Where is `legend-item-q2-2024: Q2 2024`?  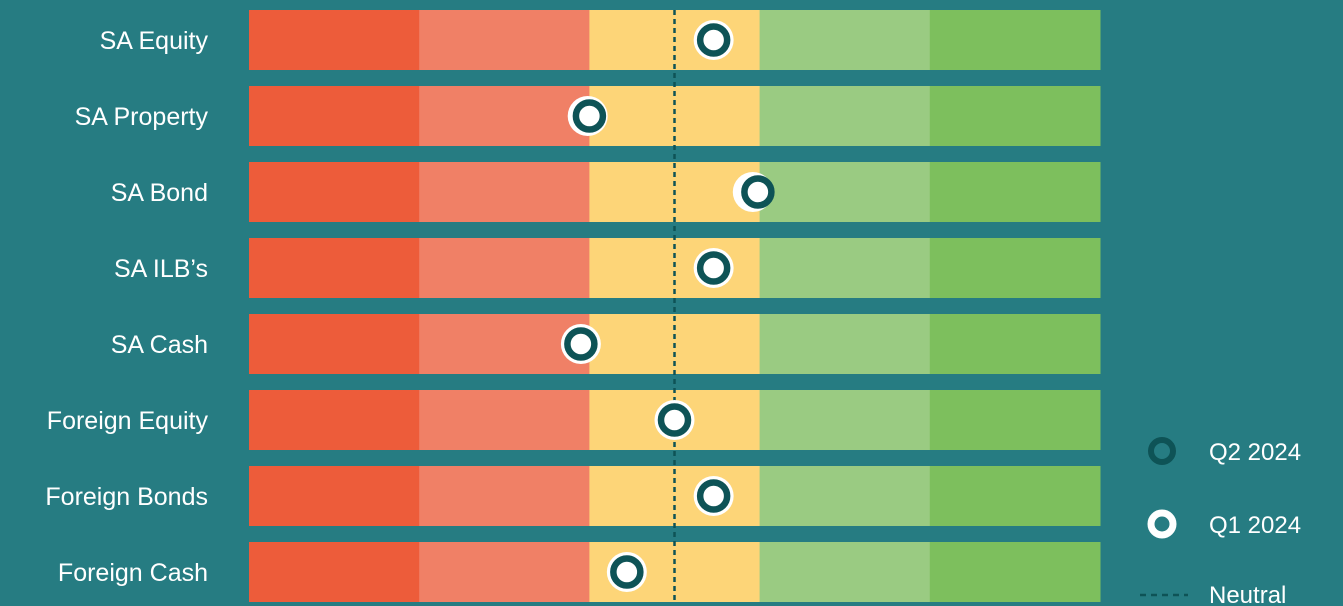
legend-item-q2-2024: Q2 2024 is located at coordinates (1224, 451).